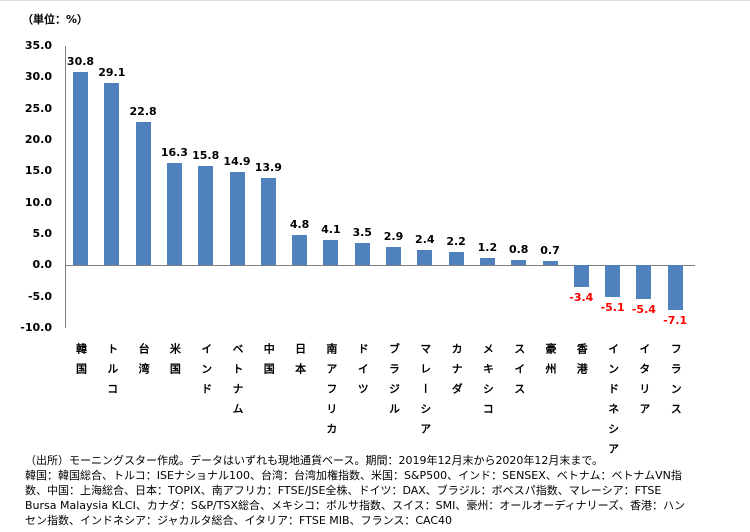  What do you see at coordinates (644, 383) in the screenshot?
I see `category-label: イタリア` at bounding box center [644, 383].